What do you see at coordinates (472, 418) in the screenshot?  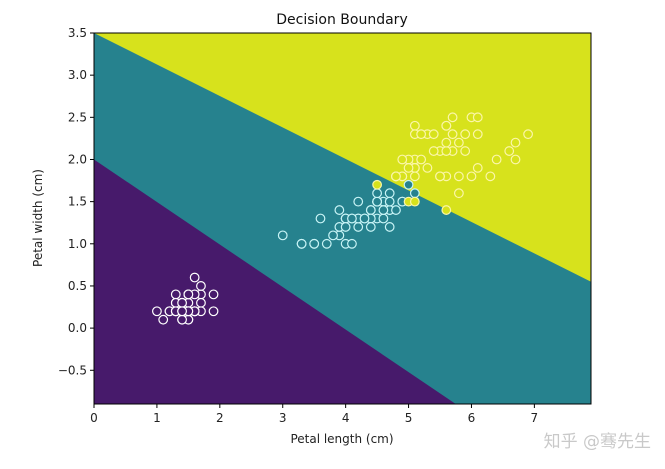 I see `x-tick-label: 6` at bounding box center [472, 418].